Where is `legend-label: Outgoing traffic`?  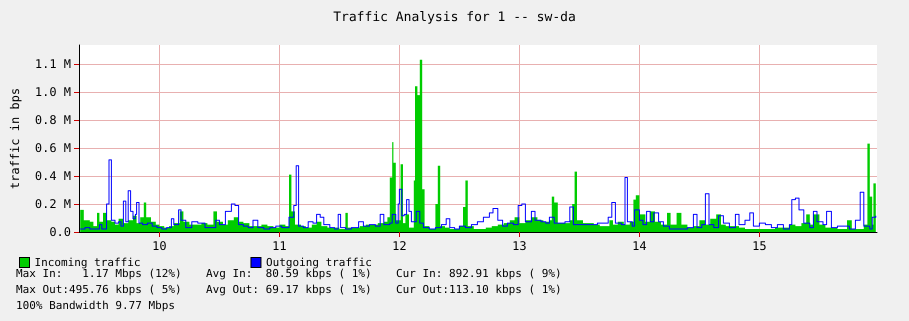 legend-label: Outgoing traffic is located at coordinates (319, 262).